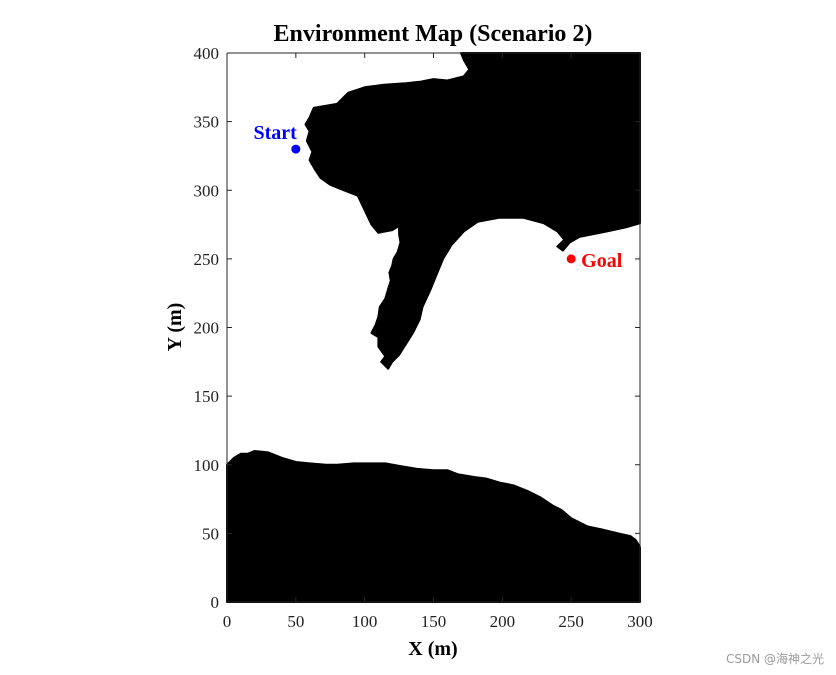 The image size is (836, 675). Describe the element at coordinates (774, 659) in the screenshot. I see `watermark: CSDN @海神之光` at that location.